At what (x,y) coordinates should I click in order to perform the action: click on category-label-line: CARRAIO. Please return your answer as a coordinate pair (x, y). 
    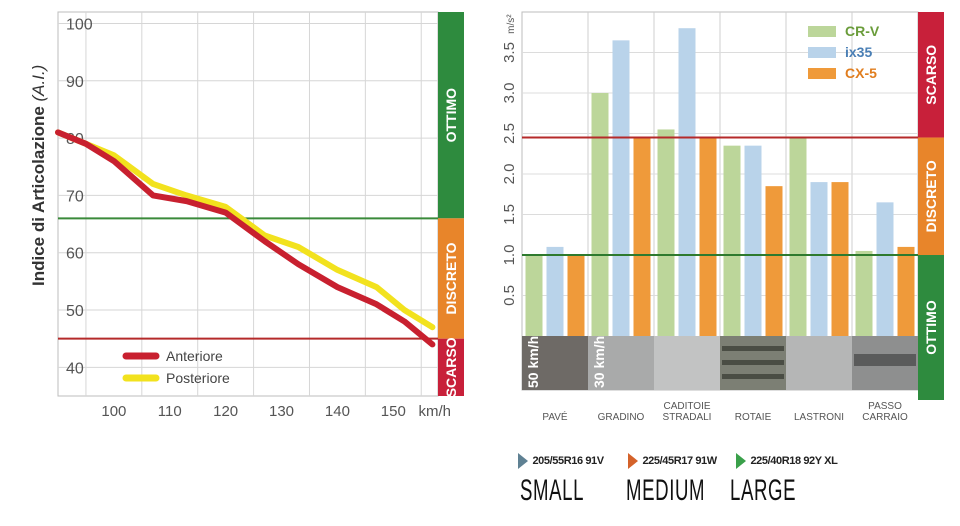
    Looking at the image, I should click on (885, 417).